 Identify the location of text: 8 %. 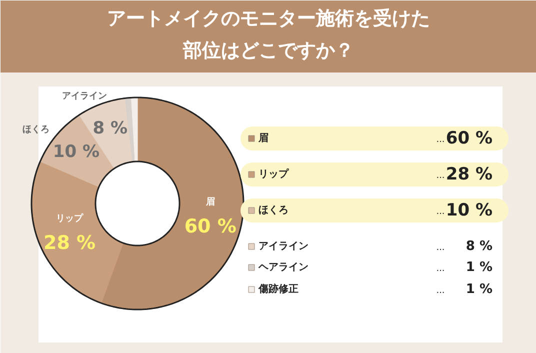
(479, 246).